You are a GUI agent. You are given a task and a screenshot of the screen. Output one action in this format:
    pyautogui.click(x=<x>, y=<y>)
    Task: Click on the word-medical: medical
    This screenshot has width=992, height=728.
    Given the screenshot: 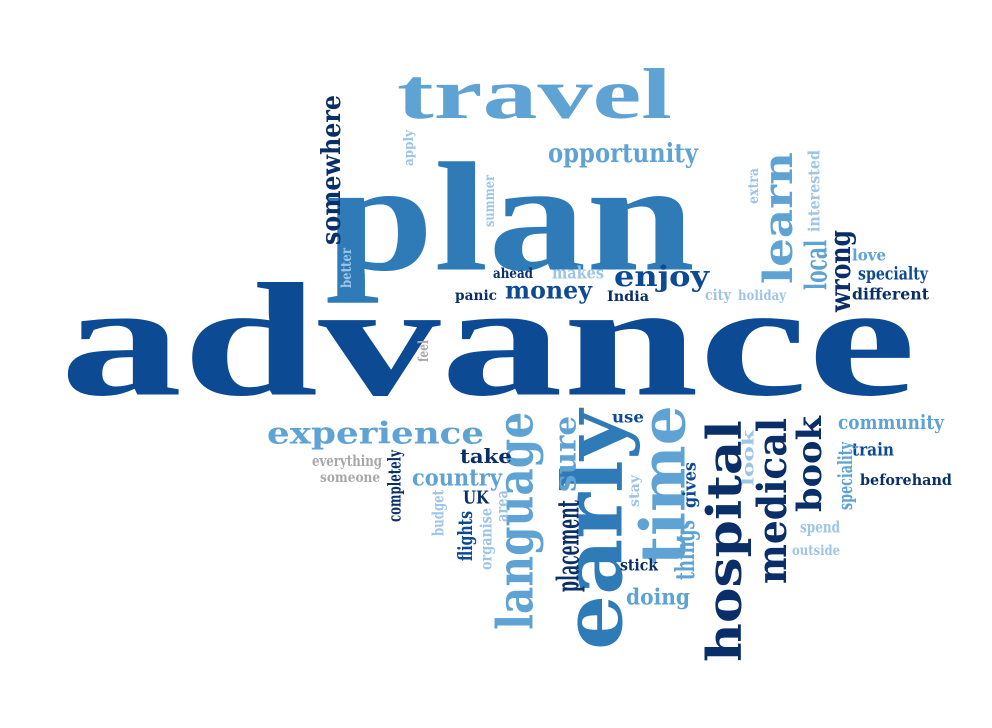 What is the action you would take?
    pyautogui.click(x=772, y=500)
    